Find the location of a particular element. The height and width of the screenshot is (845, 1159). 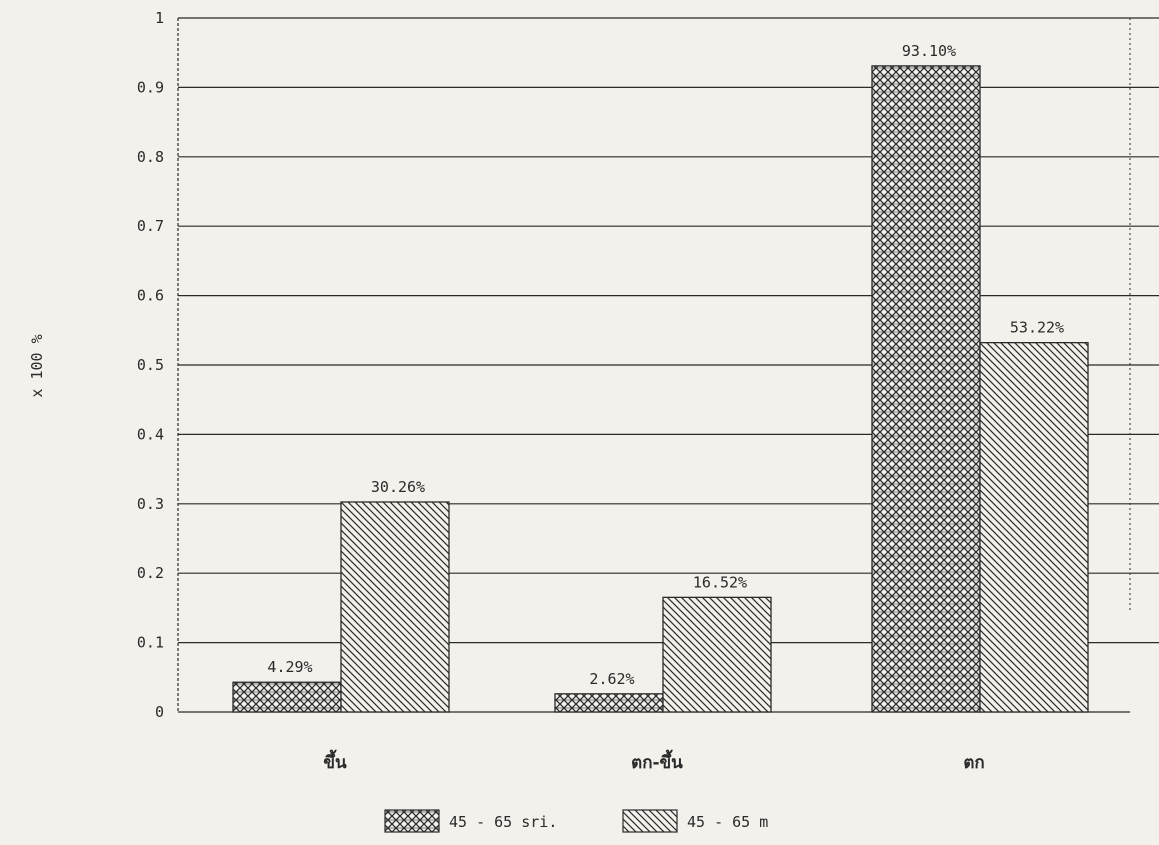

y-tick-label: 0.8 is located at coordinates (150, 157).